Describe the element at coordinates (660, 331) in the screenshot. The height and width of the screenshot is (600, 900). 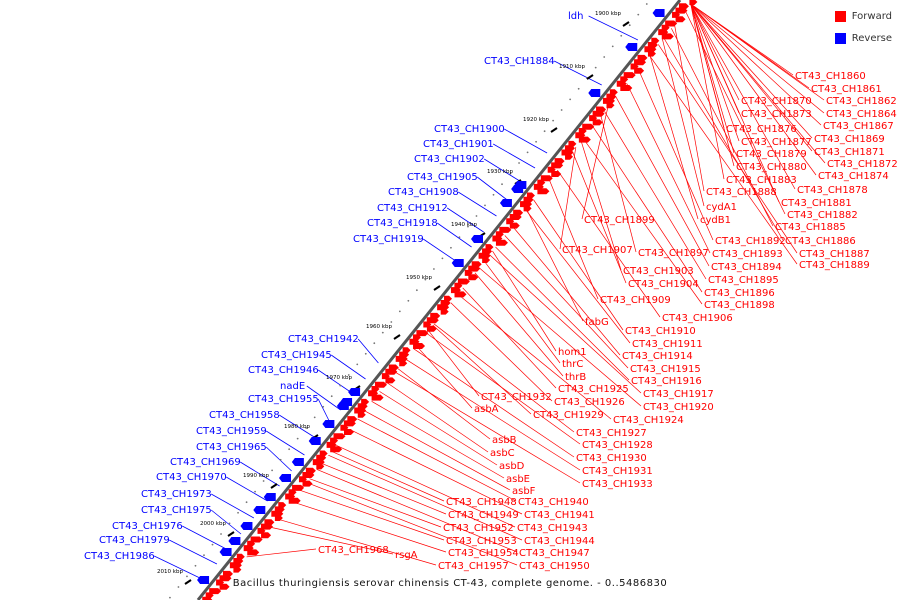
I see `forward-gene-label: CT43_CH1910` at that location.